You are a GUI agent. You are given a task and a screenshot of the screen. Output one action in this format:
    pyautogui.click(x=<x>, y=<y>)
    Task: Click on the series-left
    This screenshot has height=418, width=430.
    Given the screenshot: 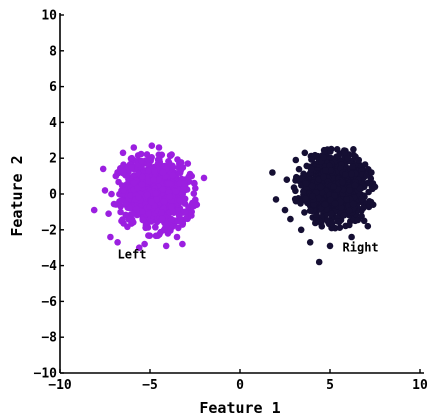 What is the action you would take?
    pyautogui.click(x=149, y=196)
    